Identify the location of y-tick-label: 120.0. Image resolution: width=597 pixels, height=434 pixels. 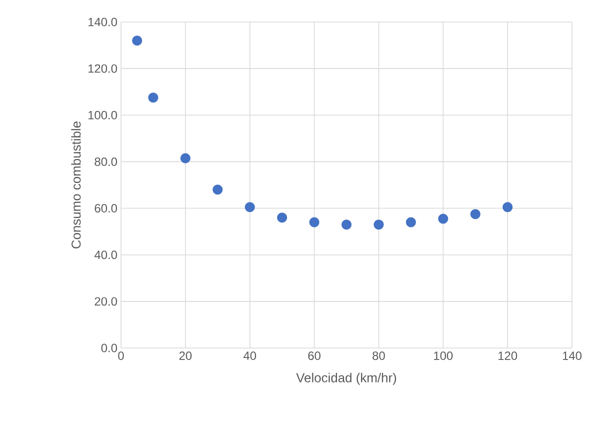
(103, 68).